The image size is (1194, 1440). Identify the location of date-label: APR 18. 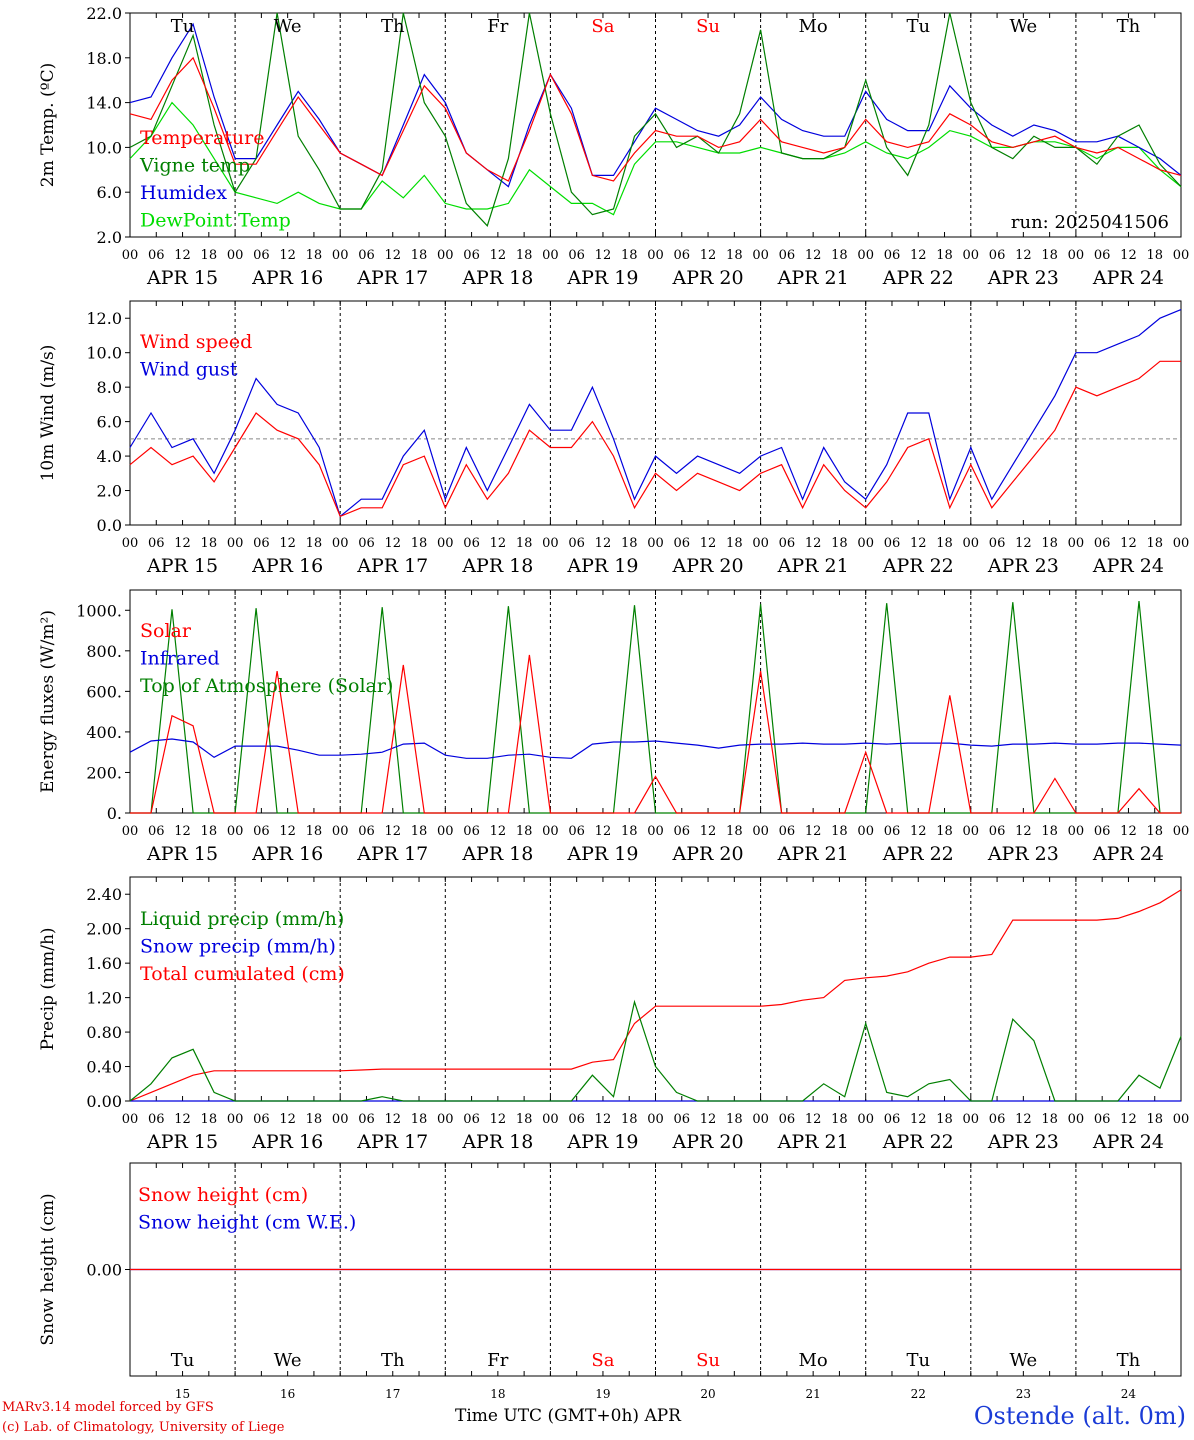
(497, 278).